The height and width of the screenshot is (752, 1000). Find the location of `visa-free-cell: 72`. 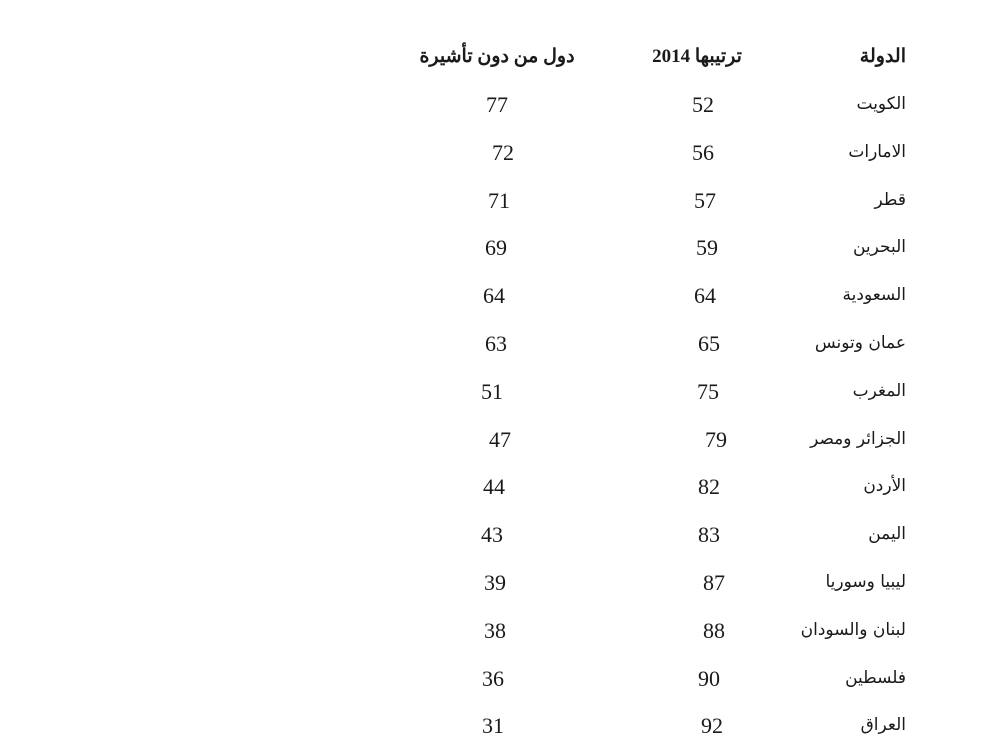

visa-free-cell: 72 is located at coordinates (503, 152).